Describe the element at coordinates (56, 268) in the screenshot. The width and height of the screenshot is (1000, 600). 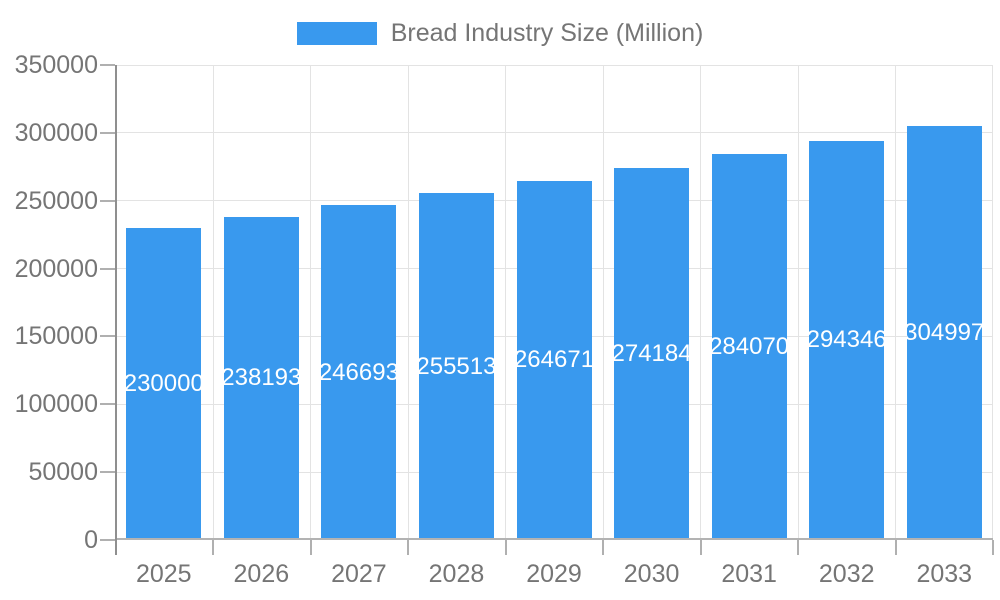
I see `y-tick-label: 200000` at that location.